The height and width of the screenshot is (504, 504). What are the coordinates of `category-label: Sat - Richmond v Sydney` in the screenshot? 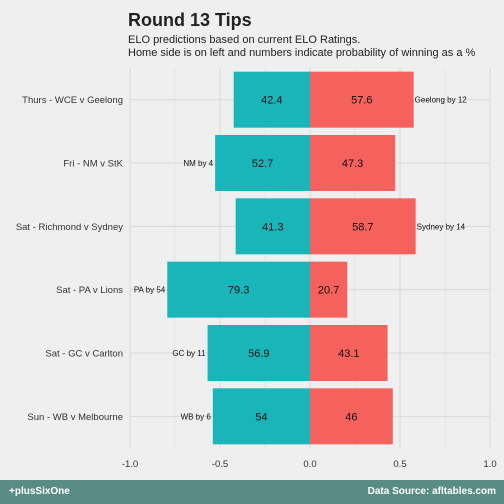 It's located at (69, 227).